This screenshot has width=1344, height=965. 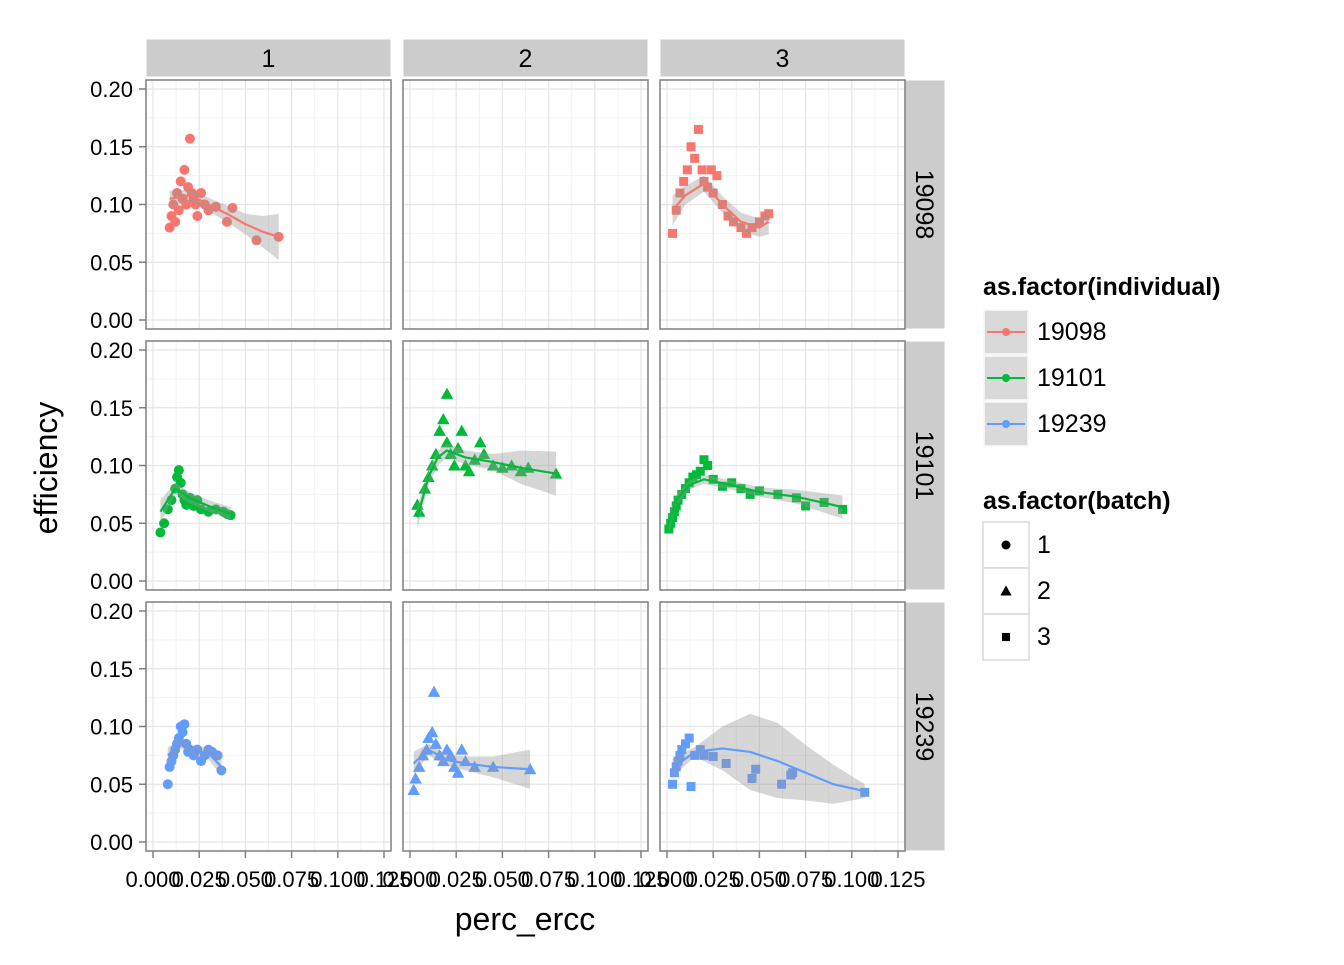 I want to click on legend-shape-label: 2, so click(x=1044, y=591).